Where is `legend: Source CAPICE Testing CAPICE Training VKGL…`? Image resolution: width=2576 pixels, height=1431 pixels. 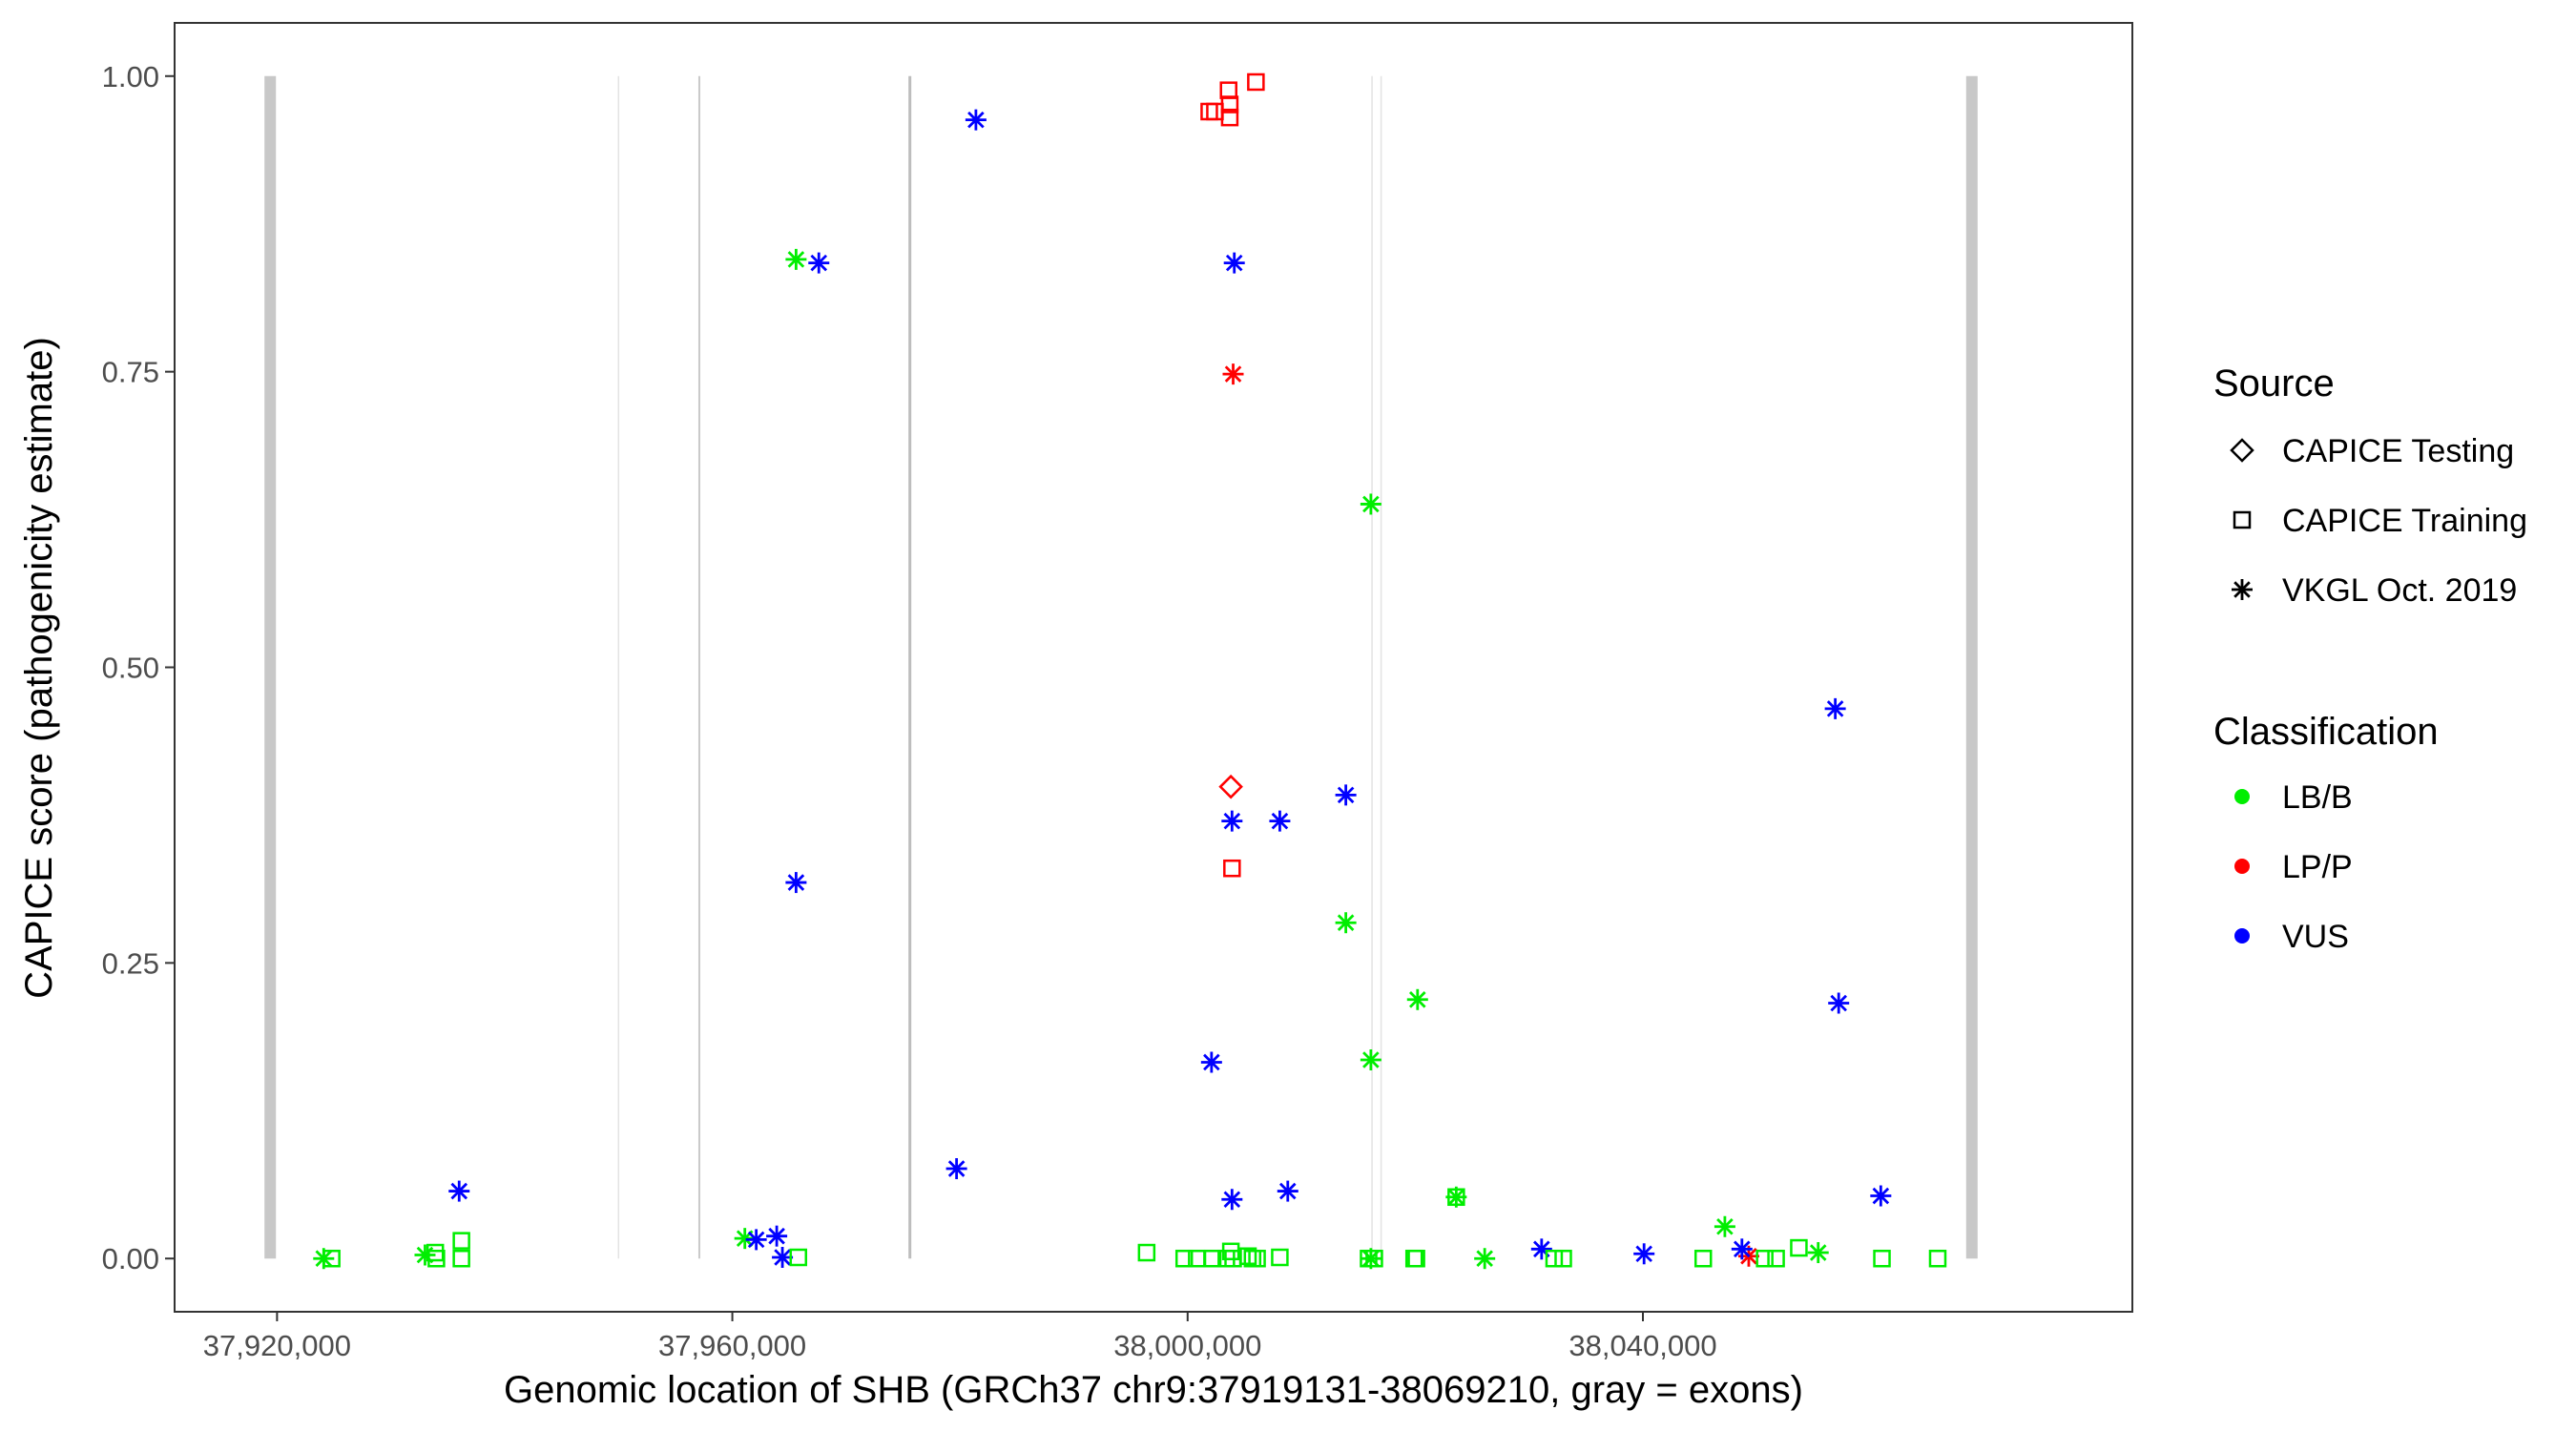
legend: Source CAPICE Testing CAPICE Training VKGL… is located at coordinates (2370, 659).